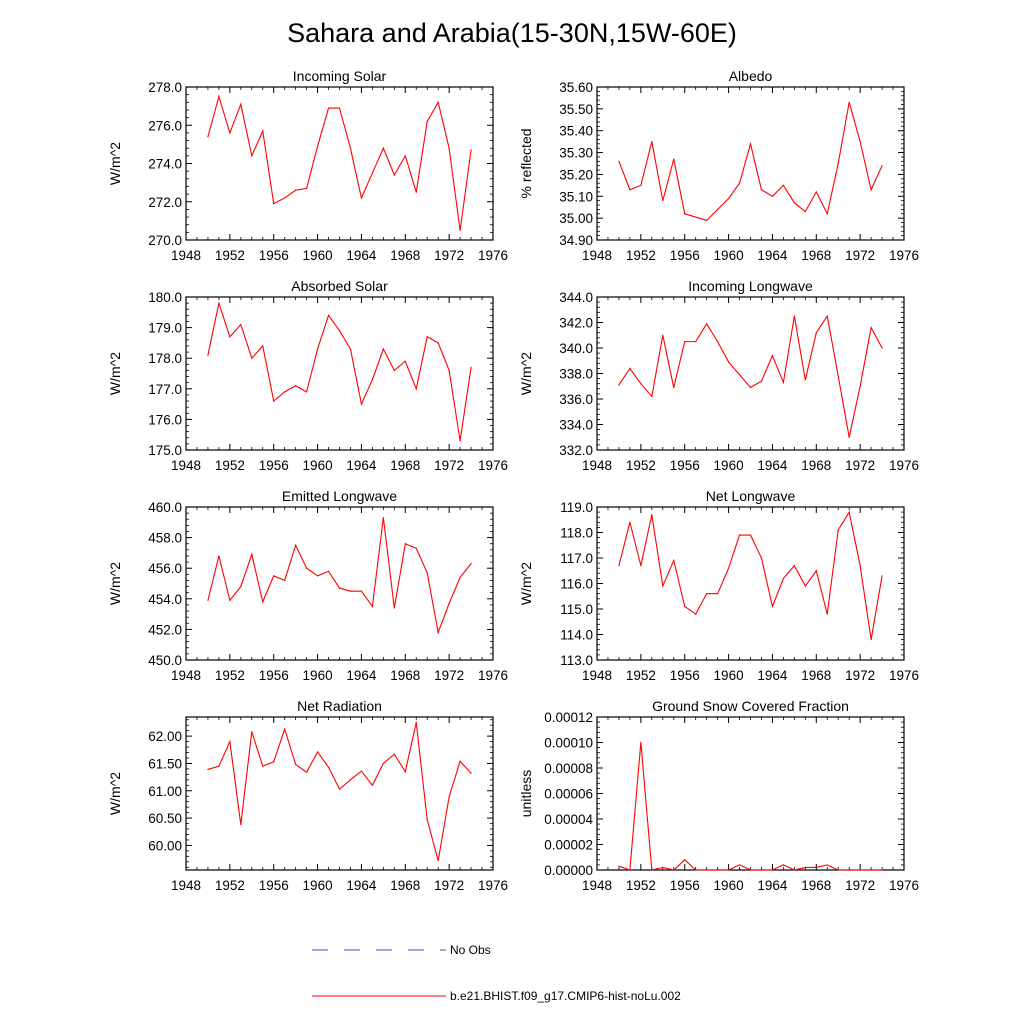 The height and width of the screenshot is (1024, 1024). I want to click on panel-title: Absorbed Solar, so click(339, 286).